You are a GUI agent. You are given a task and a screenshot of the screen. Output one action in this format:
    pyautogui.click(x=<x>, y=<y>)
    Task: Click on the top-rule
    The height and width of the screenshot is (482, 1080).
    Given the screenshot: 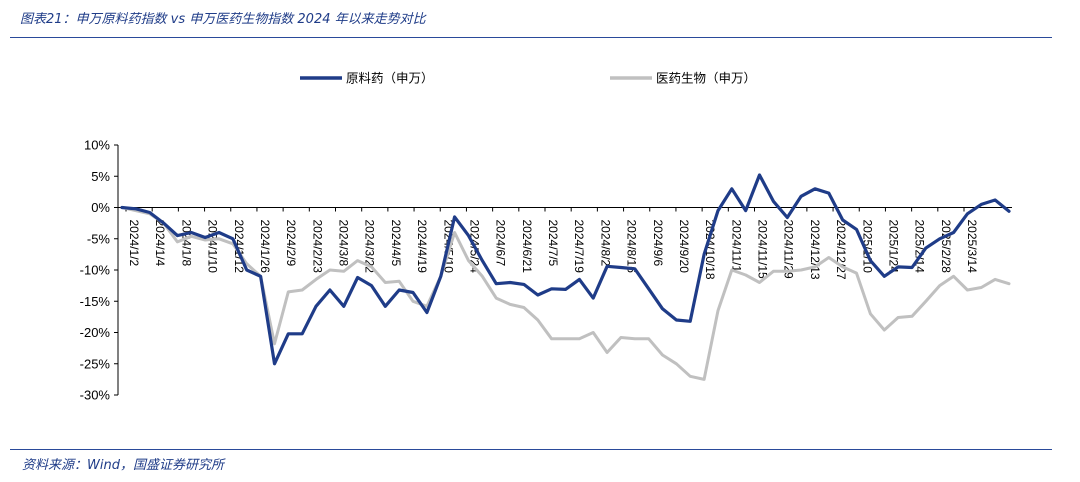 What is the action you would take?
    pyautogui.click(x=531, y=37)
    